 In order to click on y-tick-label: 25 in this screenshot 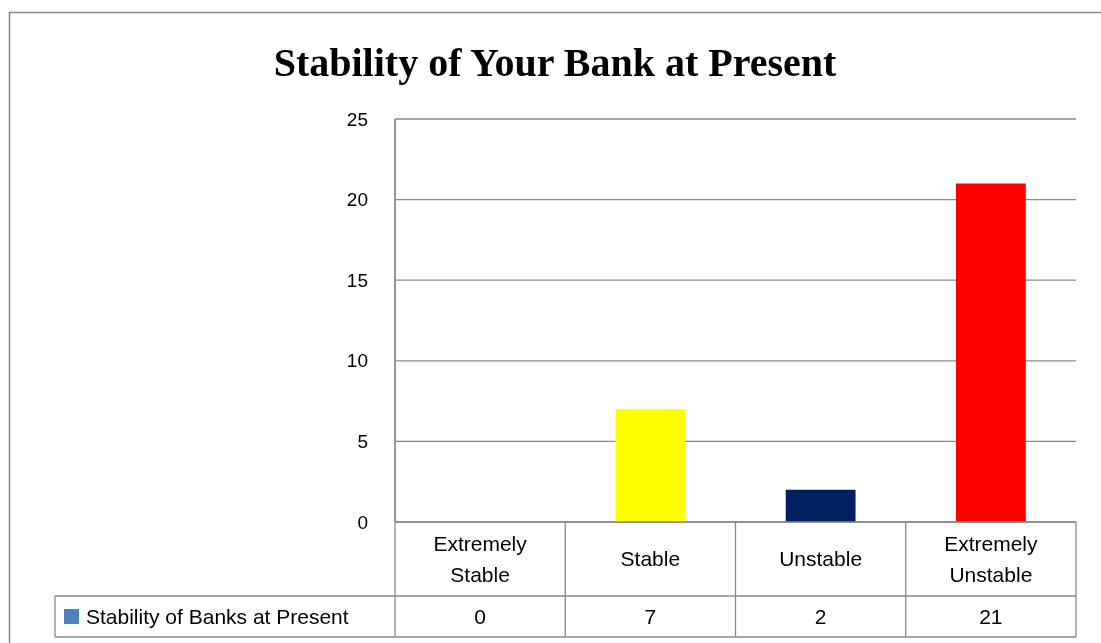, I will do `click(357, 119)`.